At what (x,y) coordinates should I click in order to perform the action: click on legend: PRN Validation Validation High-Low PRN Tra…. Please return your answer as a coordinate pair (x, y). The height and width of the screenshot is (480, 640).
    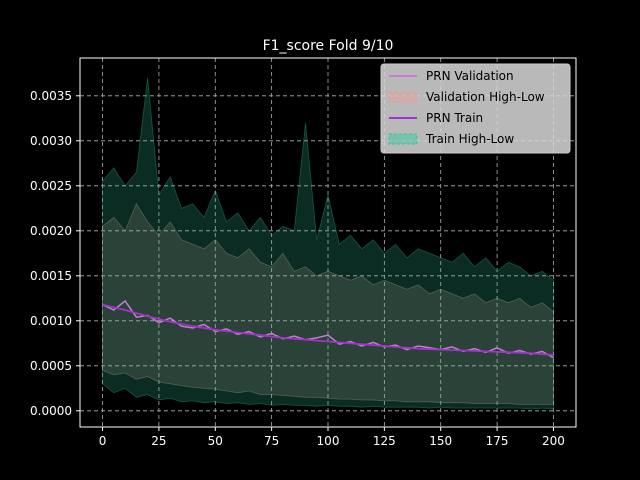
    Looking at the image, I should click on (475, 108).